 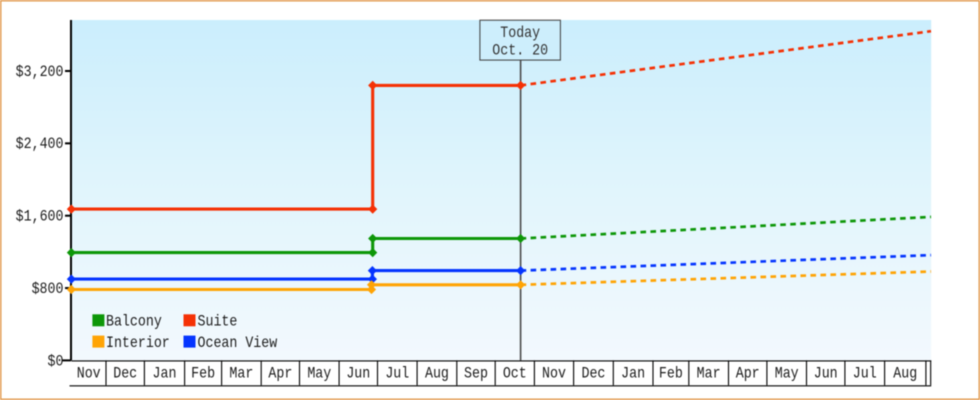 What do you see at coordinates (515, 374) in the screenshot?
I see `svg-text: Oct` at bounding box center [515, 374].